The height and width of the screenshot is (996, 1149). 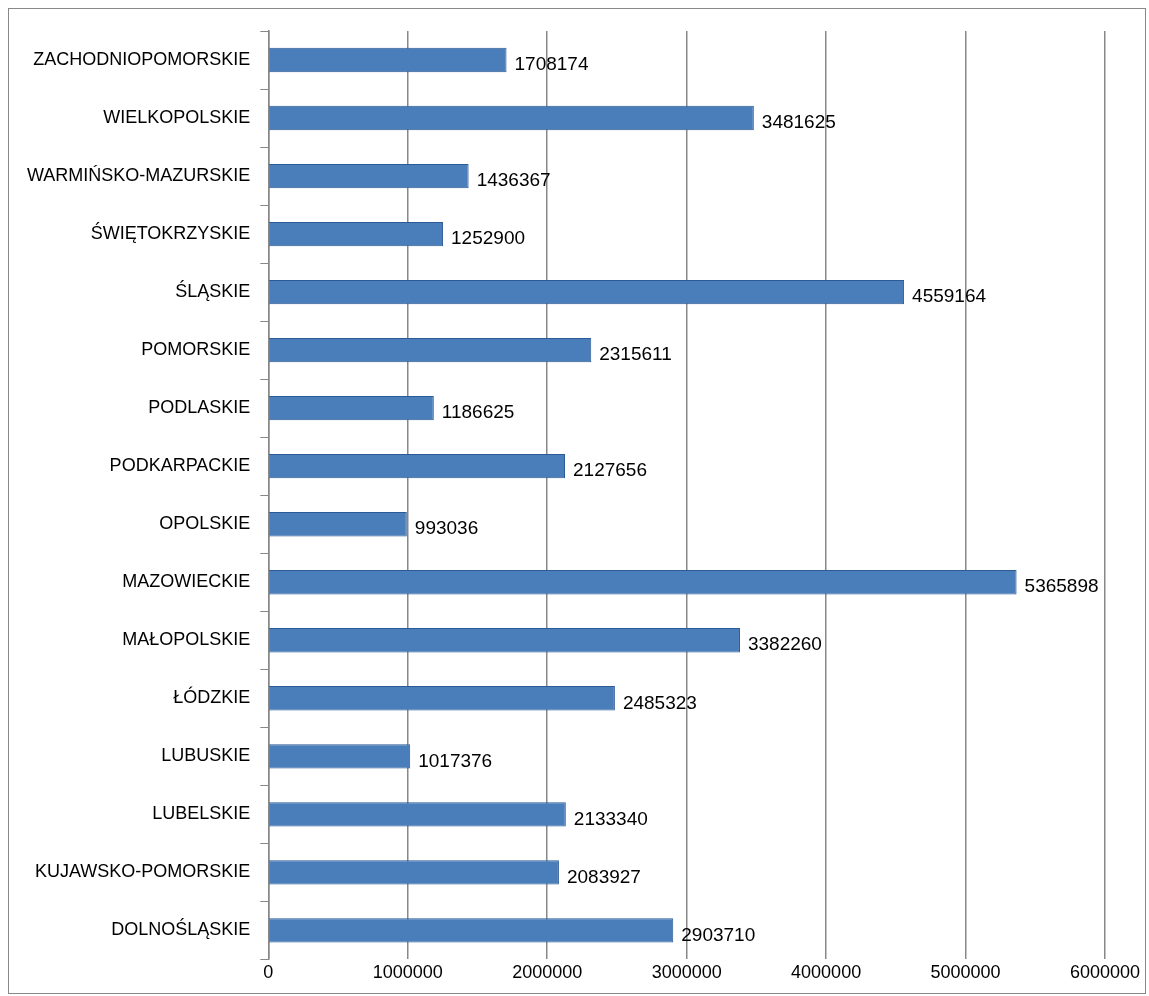 I want to click on x-tick-label: 5000000, so click(x=965, y=972).